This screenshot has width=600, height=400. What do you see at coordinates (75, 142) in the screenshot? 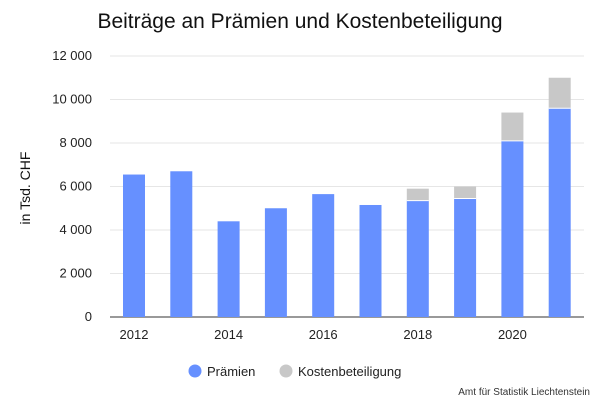
I see `y-tick-label: 8 000` at bounding box center [75, 142].